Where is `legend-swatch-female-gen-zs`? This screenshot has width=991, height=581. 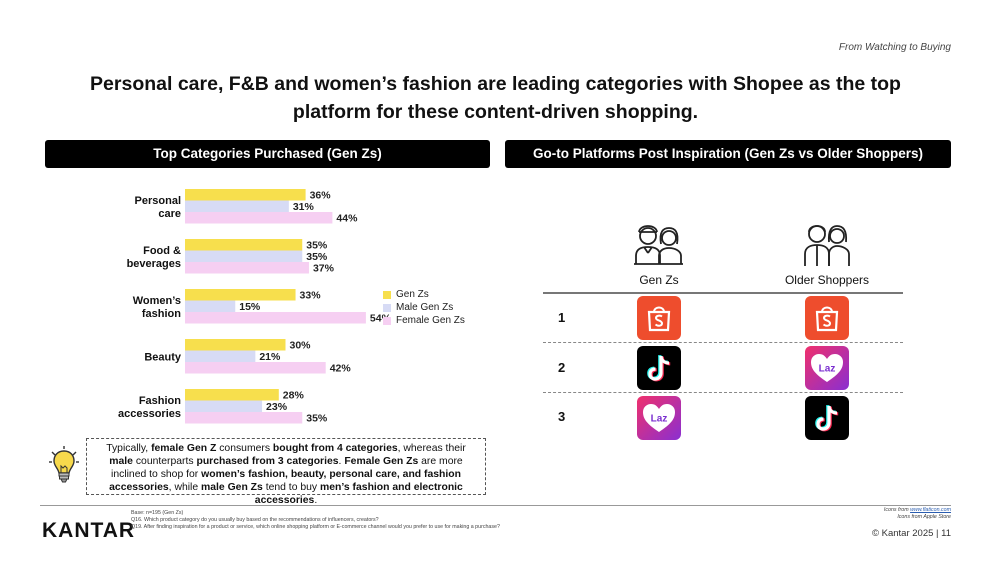 legend-swatch-female-gen-zs is located at coordinates (387, 320).